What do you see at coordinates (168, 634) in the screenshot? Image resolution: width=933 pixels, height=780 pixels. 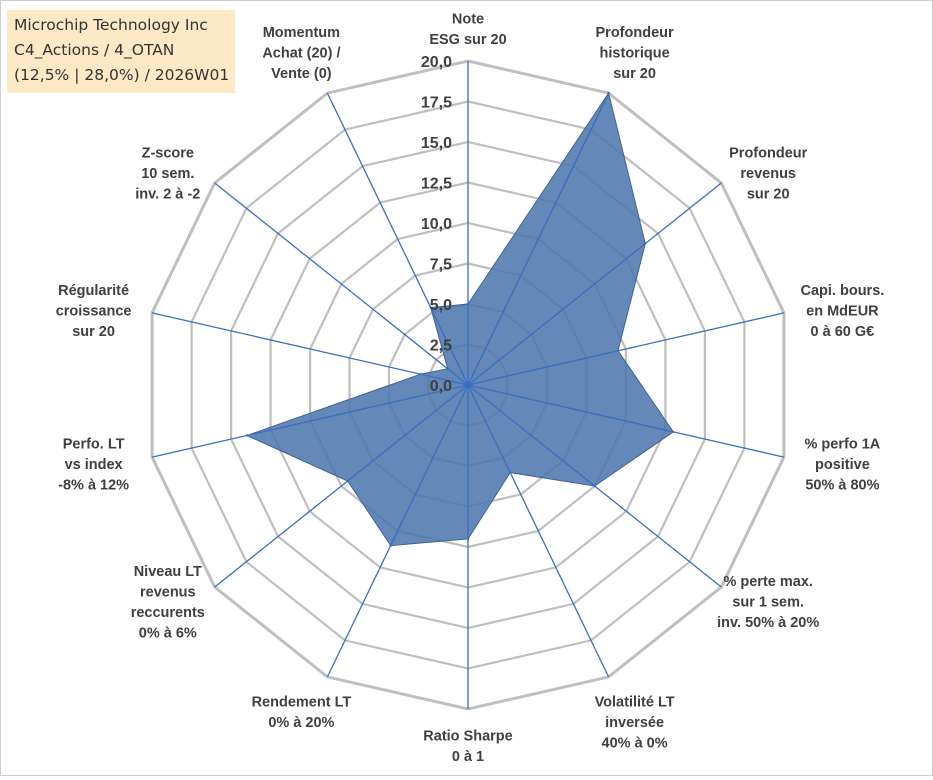 I see `category-label-line: 0% à 6%` at bounding box center [168, 634].